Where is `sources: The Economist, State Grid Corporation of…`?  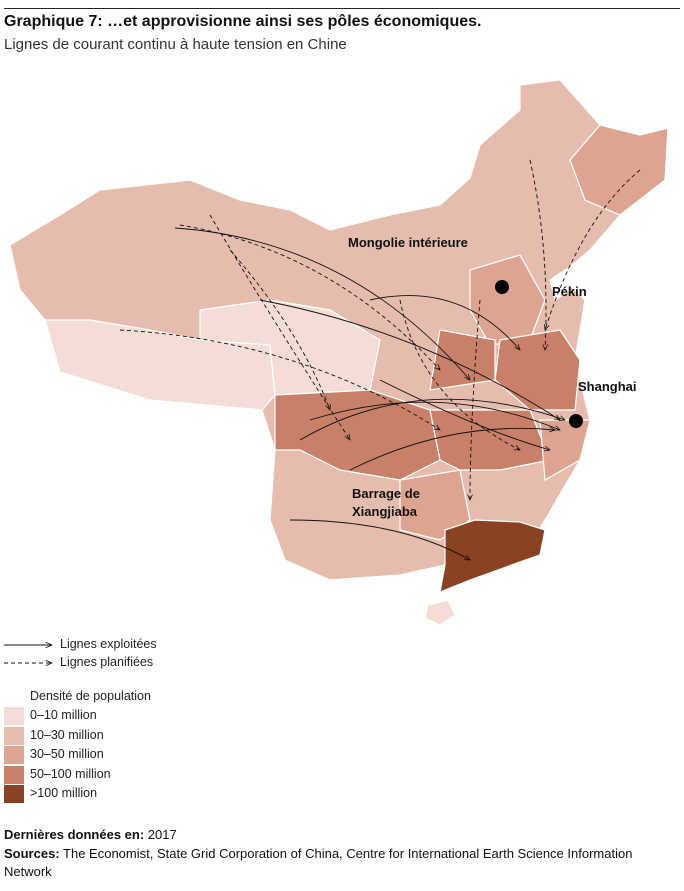
sources: The Economist, State Grid Corporation of… is located at coordinates (318, 862).